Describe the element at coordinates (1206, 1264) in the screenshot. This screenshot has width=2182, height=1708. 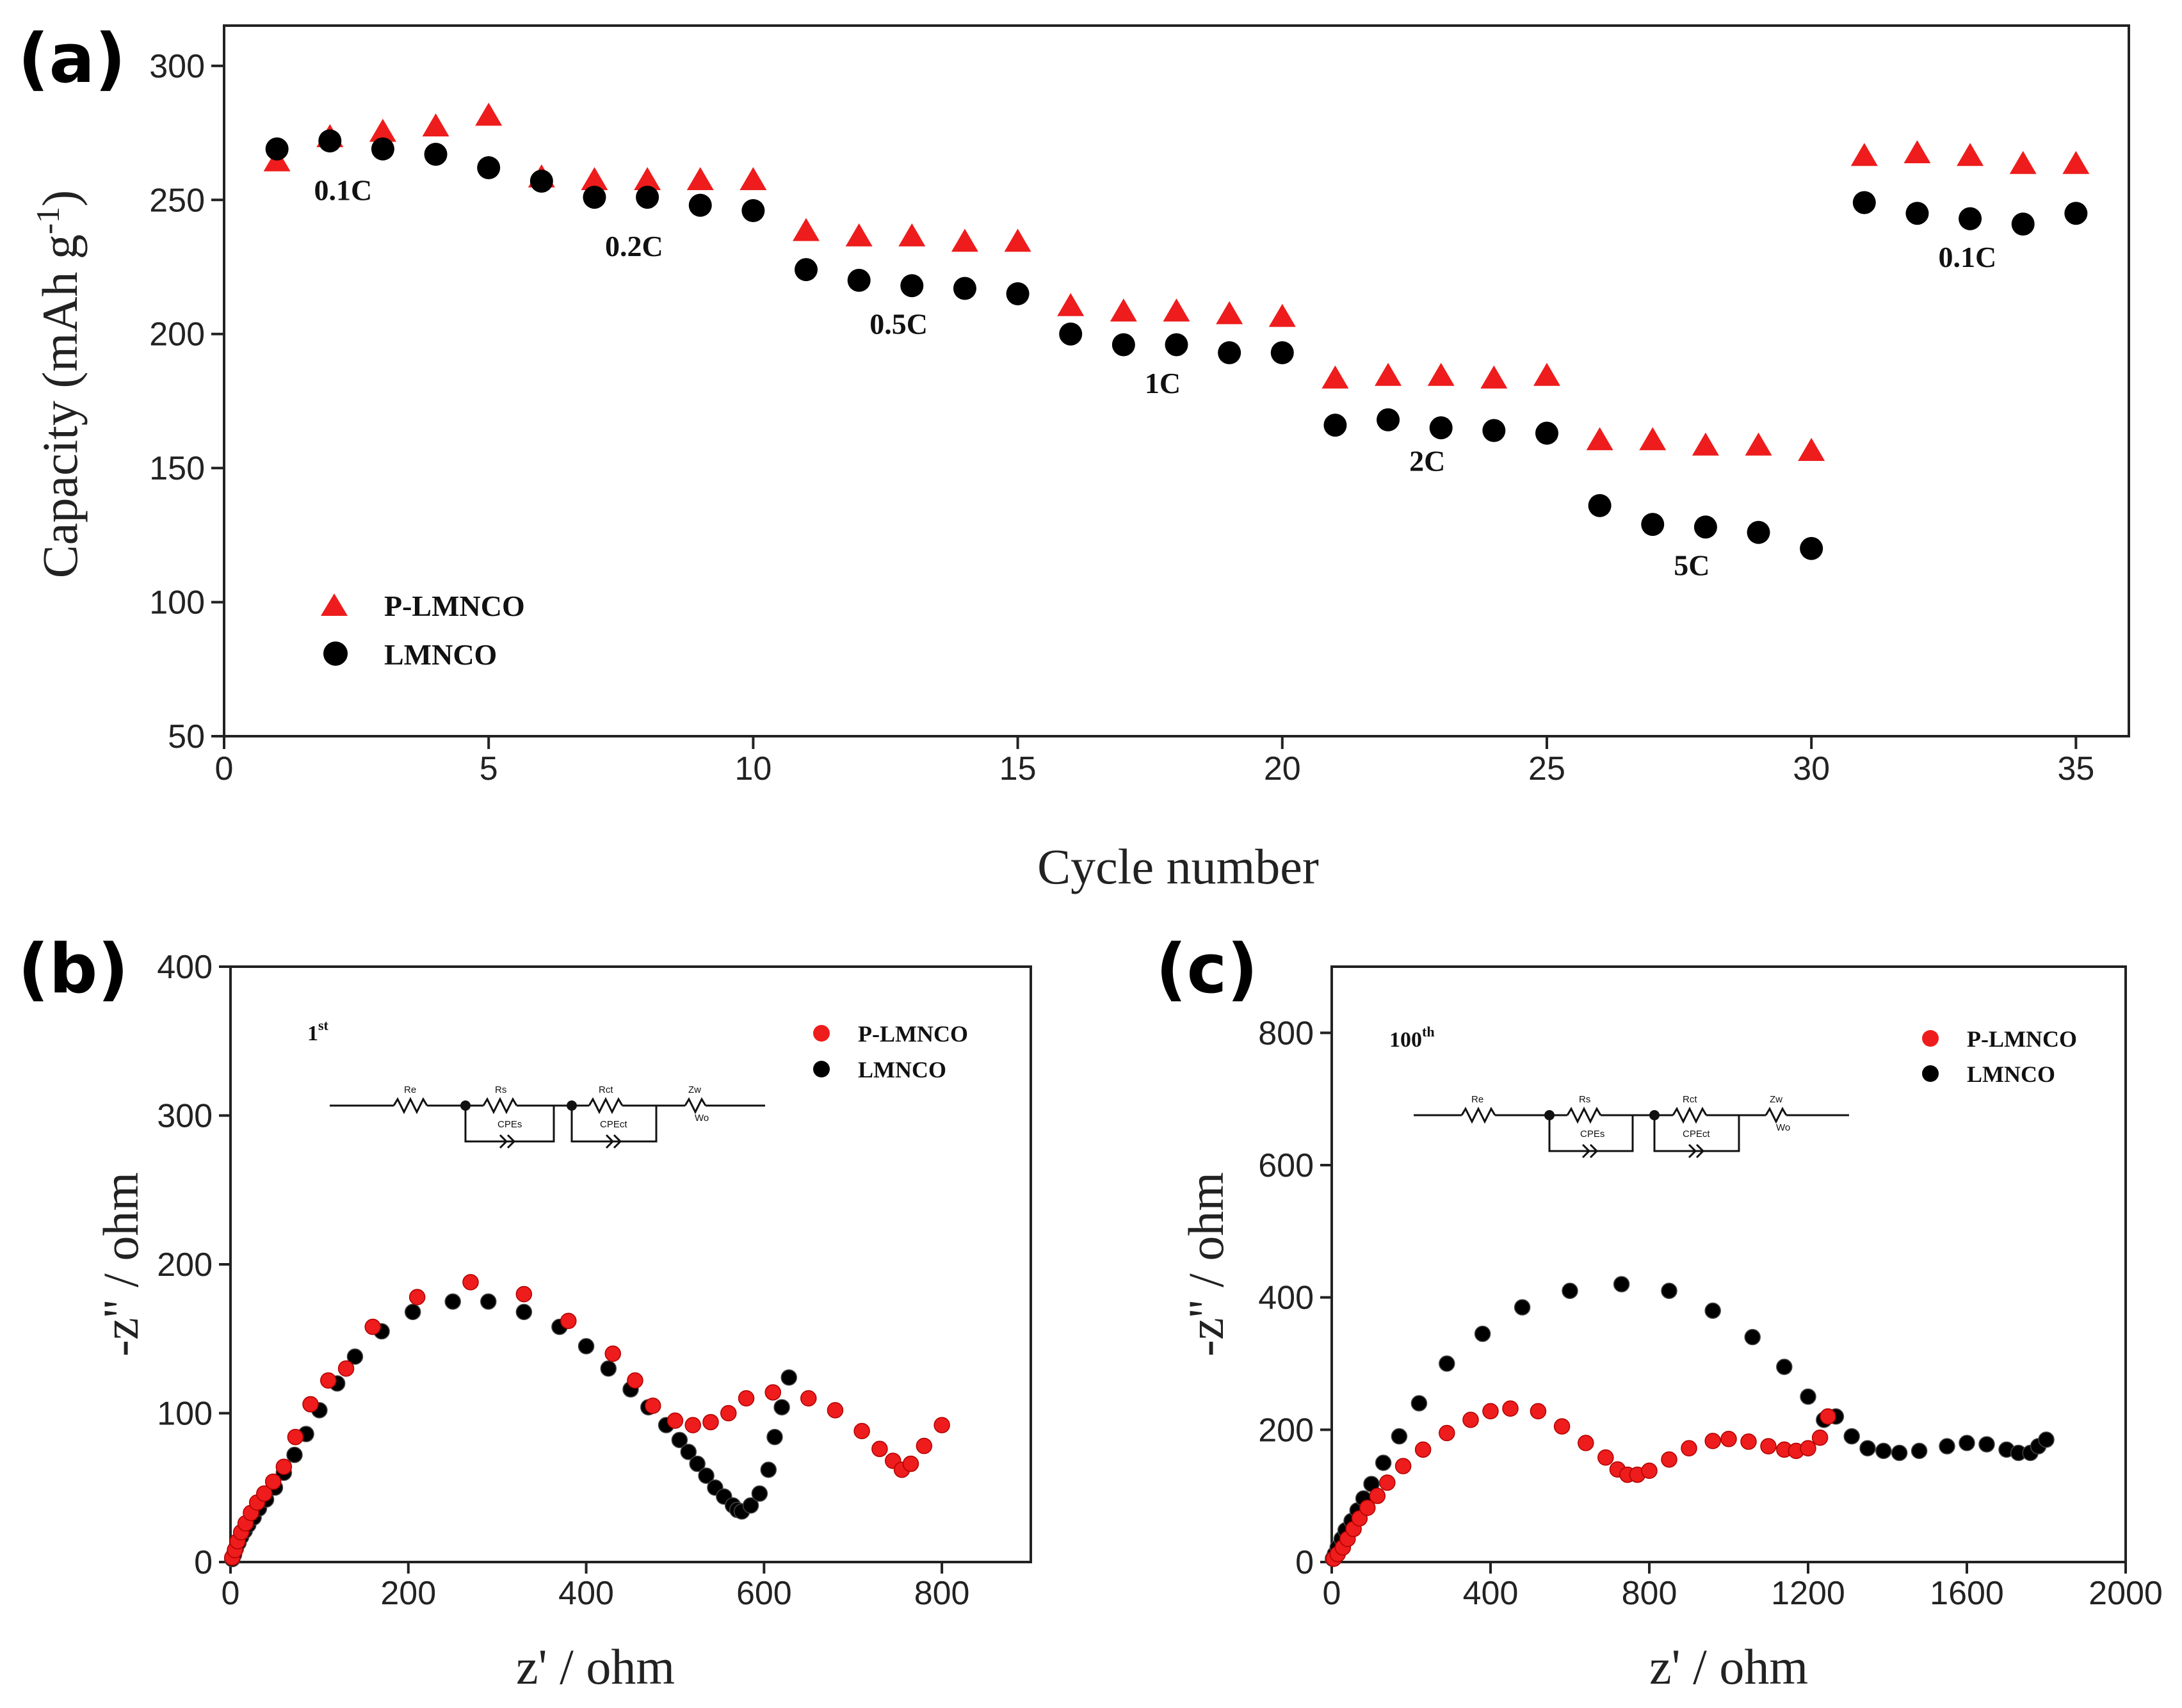
I see `panel-c-y-axis-title: -z'' / ohm` at that location.